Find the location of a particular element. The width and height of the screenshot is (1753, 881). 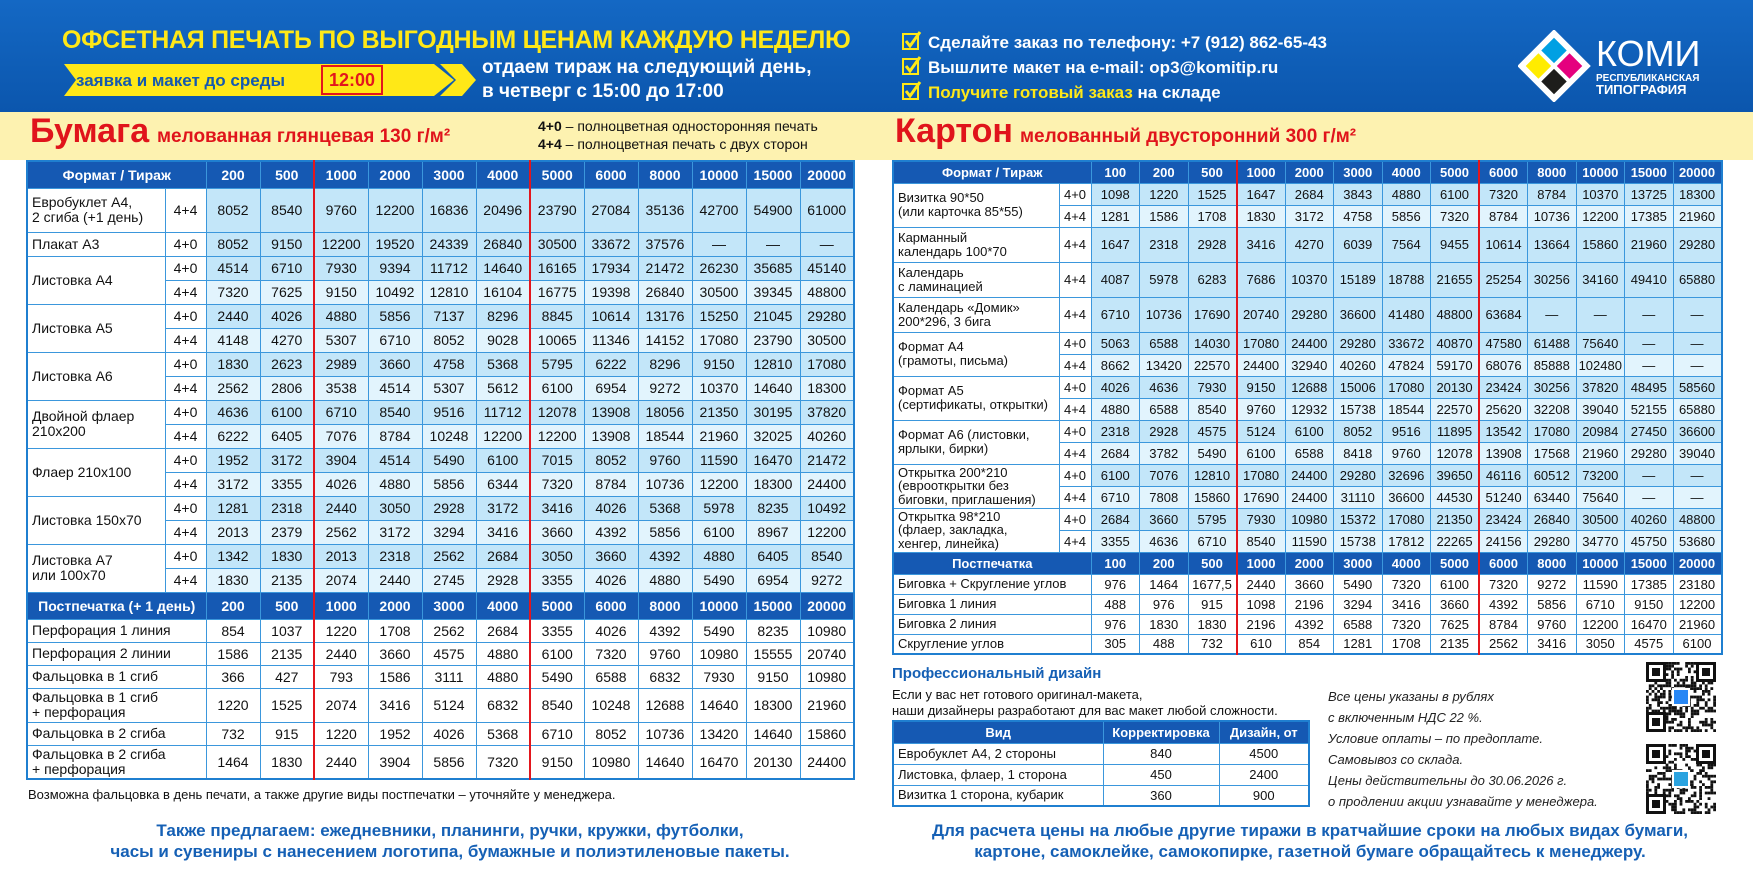

check-icon is located at coordinates (912, 40).